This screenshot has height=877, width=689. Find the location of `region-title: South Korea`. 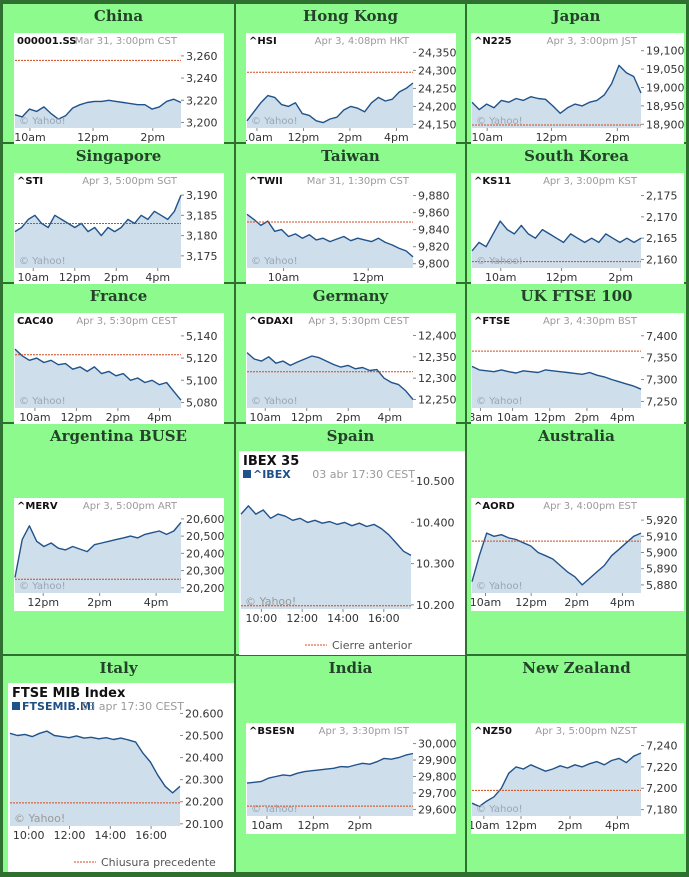

region-title: South Korea is located at coordinates (576, 156).